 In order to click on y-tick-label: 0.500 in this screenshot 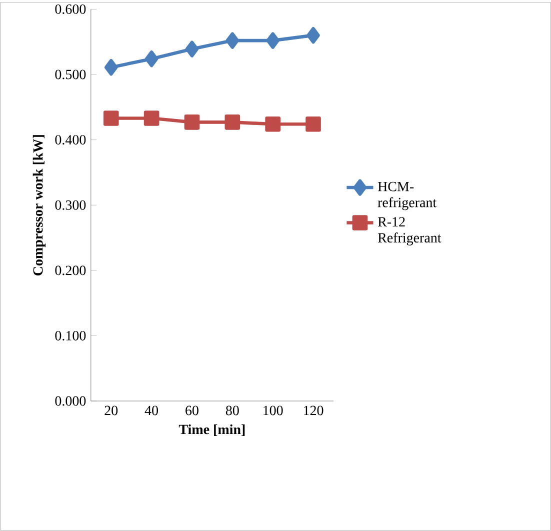, I will do `click(70, 75)`.